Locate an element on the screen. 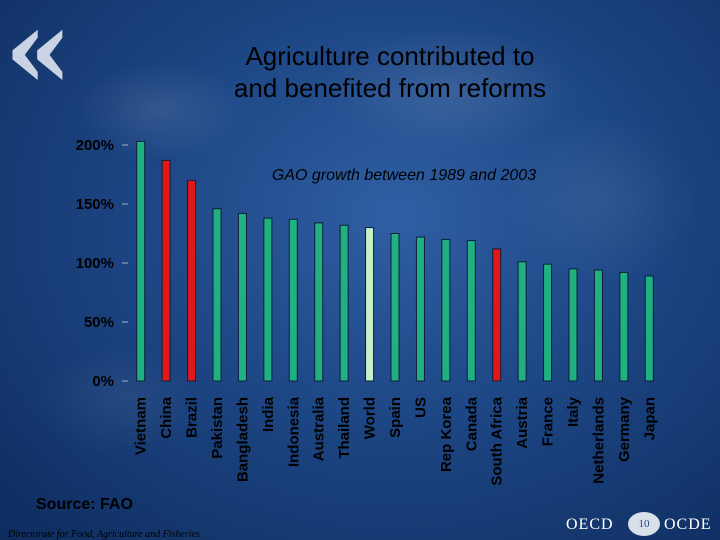  bar-rep-korea is located at coordinates (446, 310).